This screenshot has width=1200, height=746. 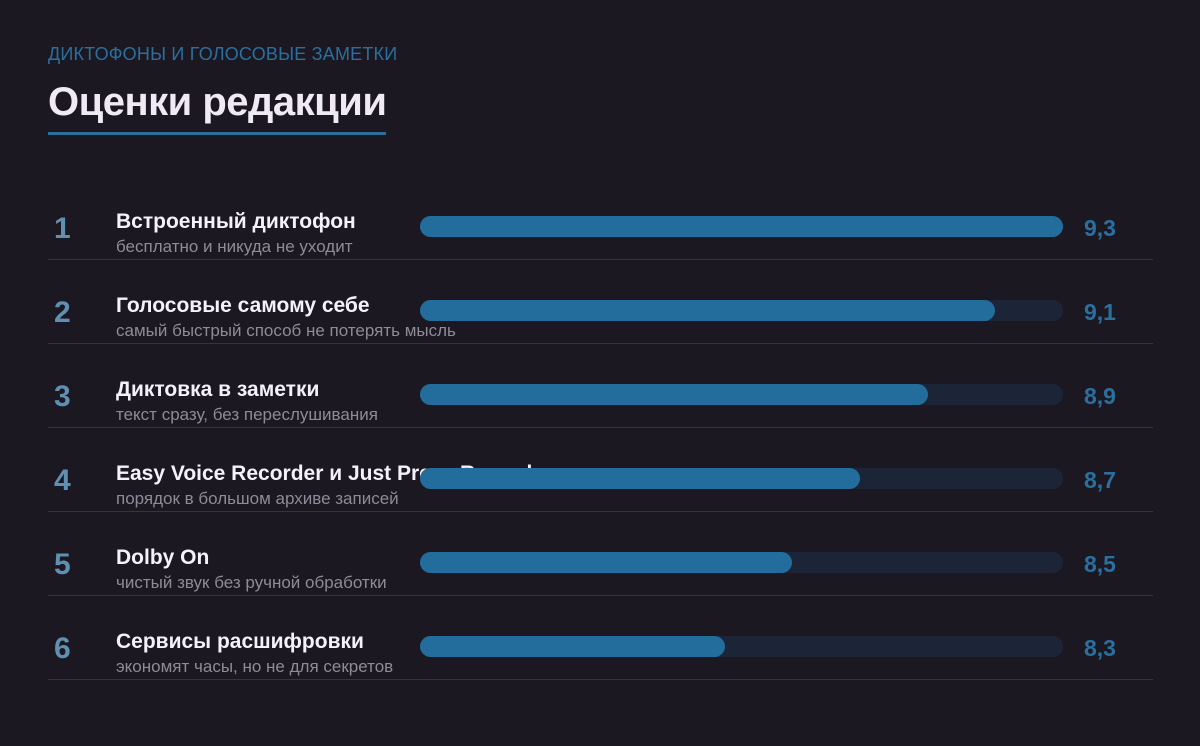 I want to click on rank-number: 4, so click(x=62, y=480).